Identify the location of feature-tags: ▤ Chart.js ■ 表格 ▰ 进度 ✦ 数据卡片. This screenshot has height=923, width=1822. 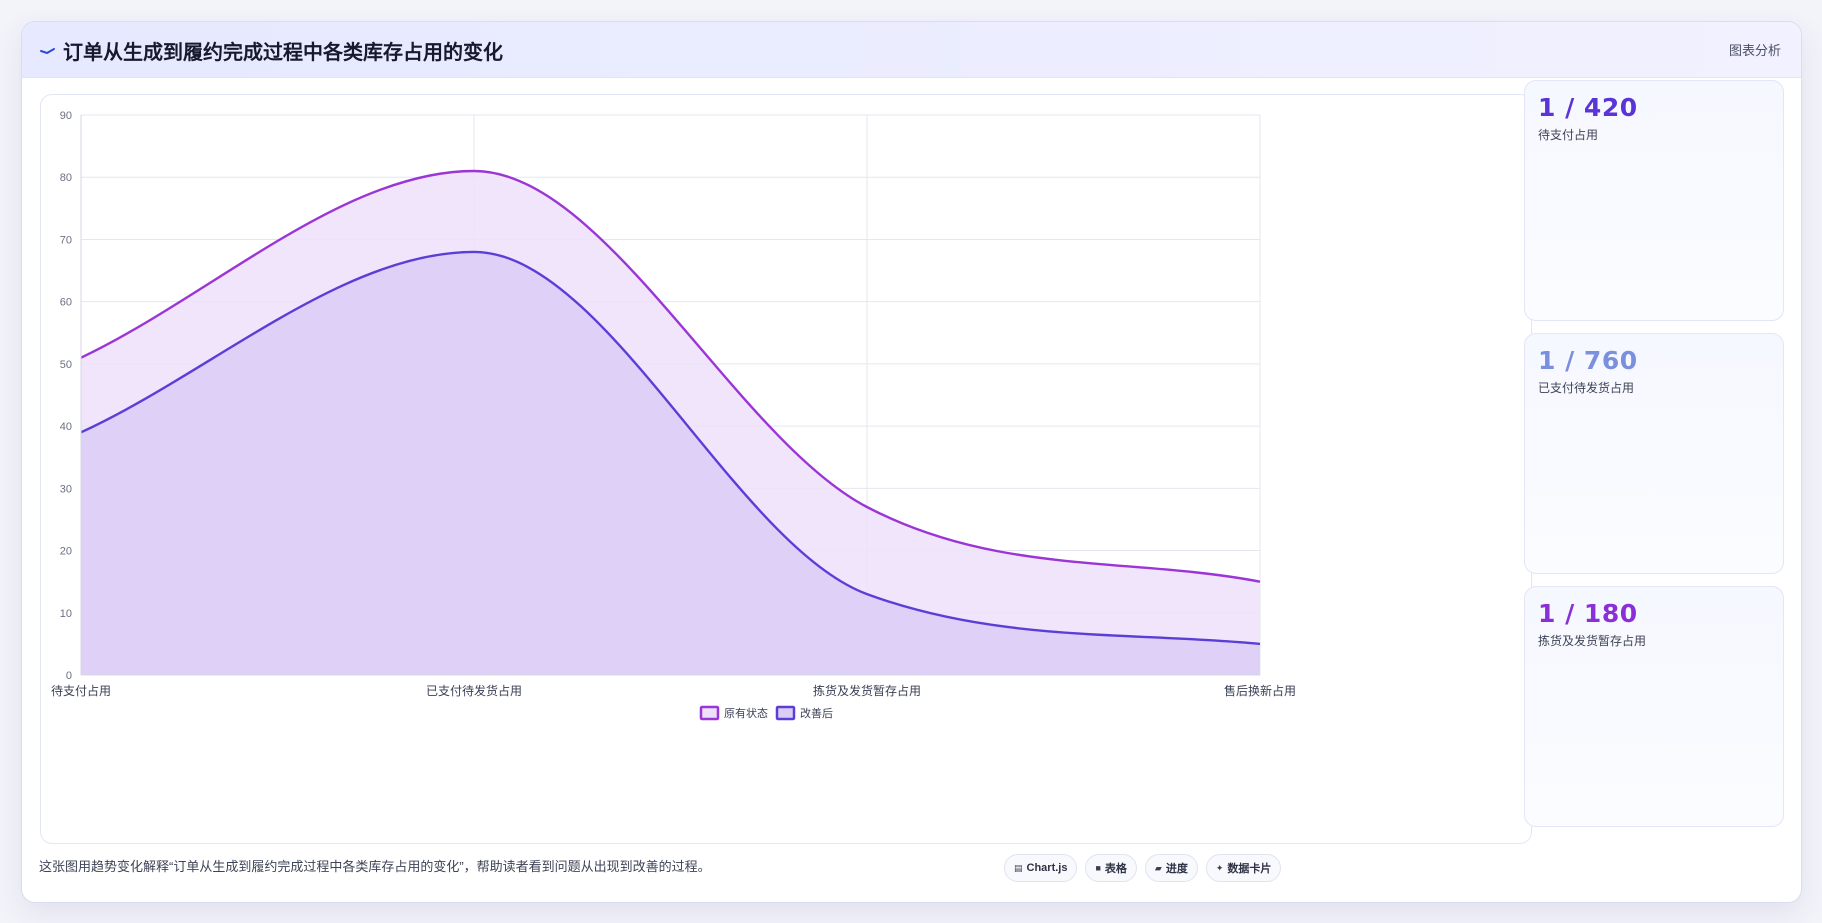
(1143, 868).